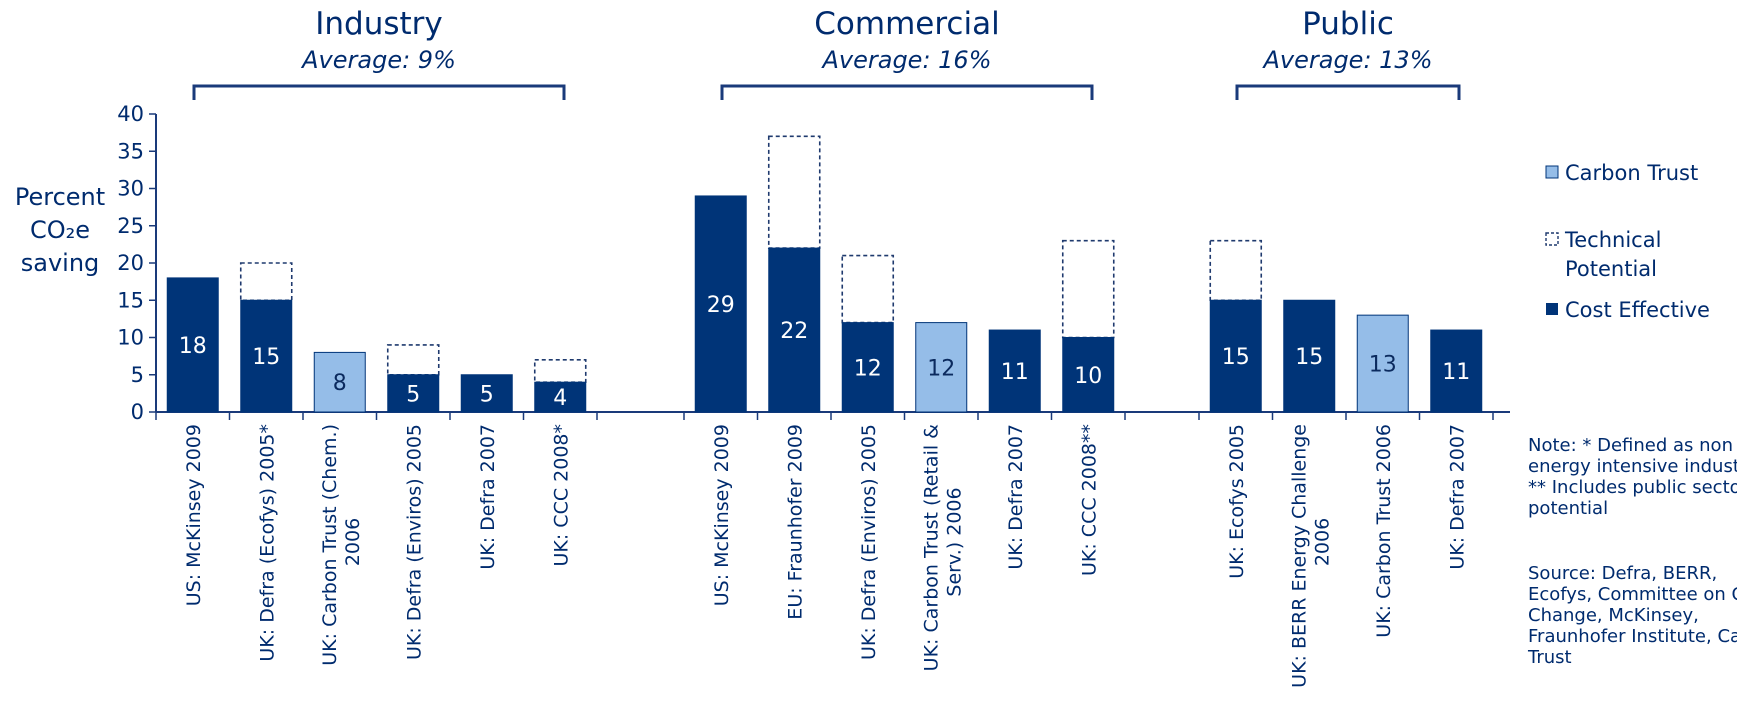 This screenshot has height=701, width=1737. I want to click on note-line: potential, so click(1568, 508).